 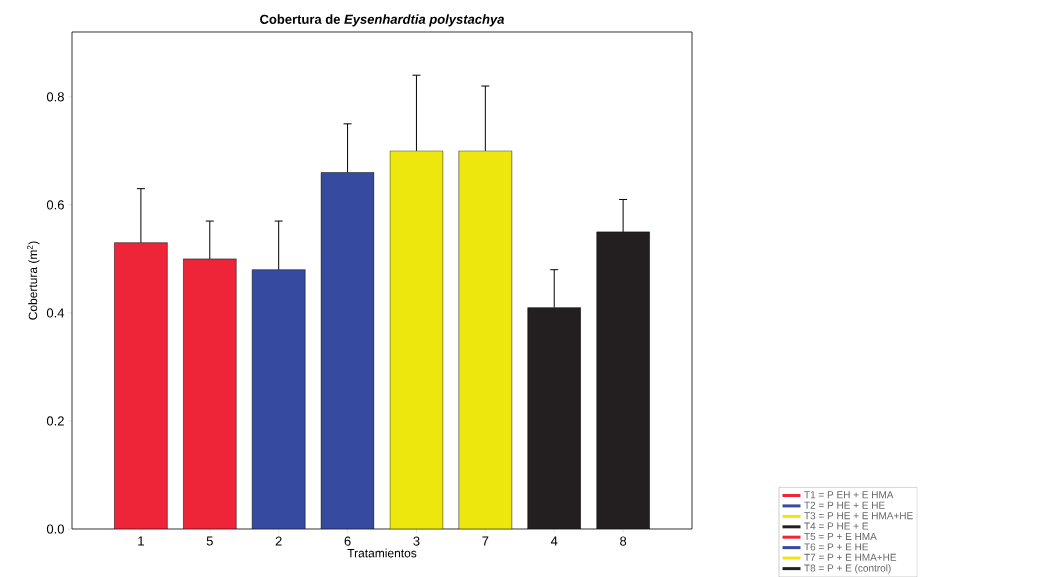 What do you see at coordinates (382, 20) in the screenshot?
I see `chart-title: Cobertura de Eysenhardtia polystachya` at bounding box center [382, 20].